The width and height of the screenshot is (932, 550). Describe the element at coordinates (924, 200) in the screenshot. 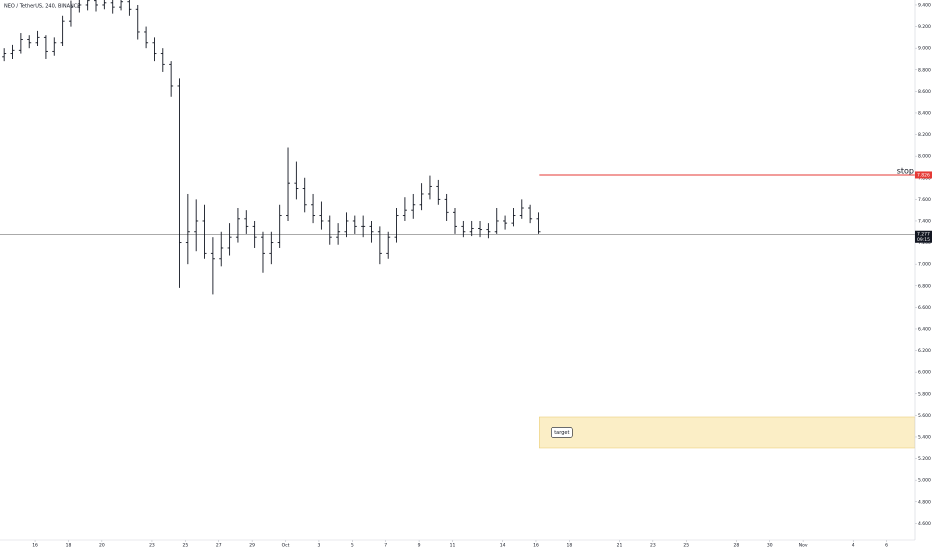

I see `y-tick-label: 7.600` at that location.